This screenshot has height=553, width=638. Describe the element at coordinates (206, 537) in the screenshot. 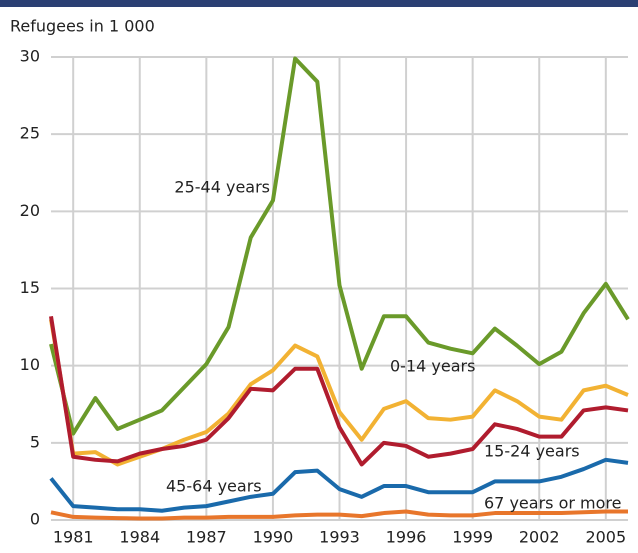

I see `x-tick-label: 1987` at that location.